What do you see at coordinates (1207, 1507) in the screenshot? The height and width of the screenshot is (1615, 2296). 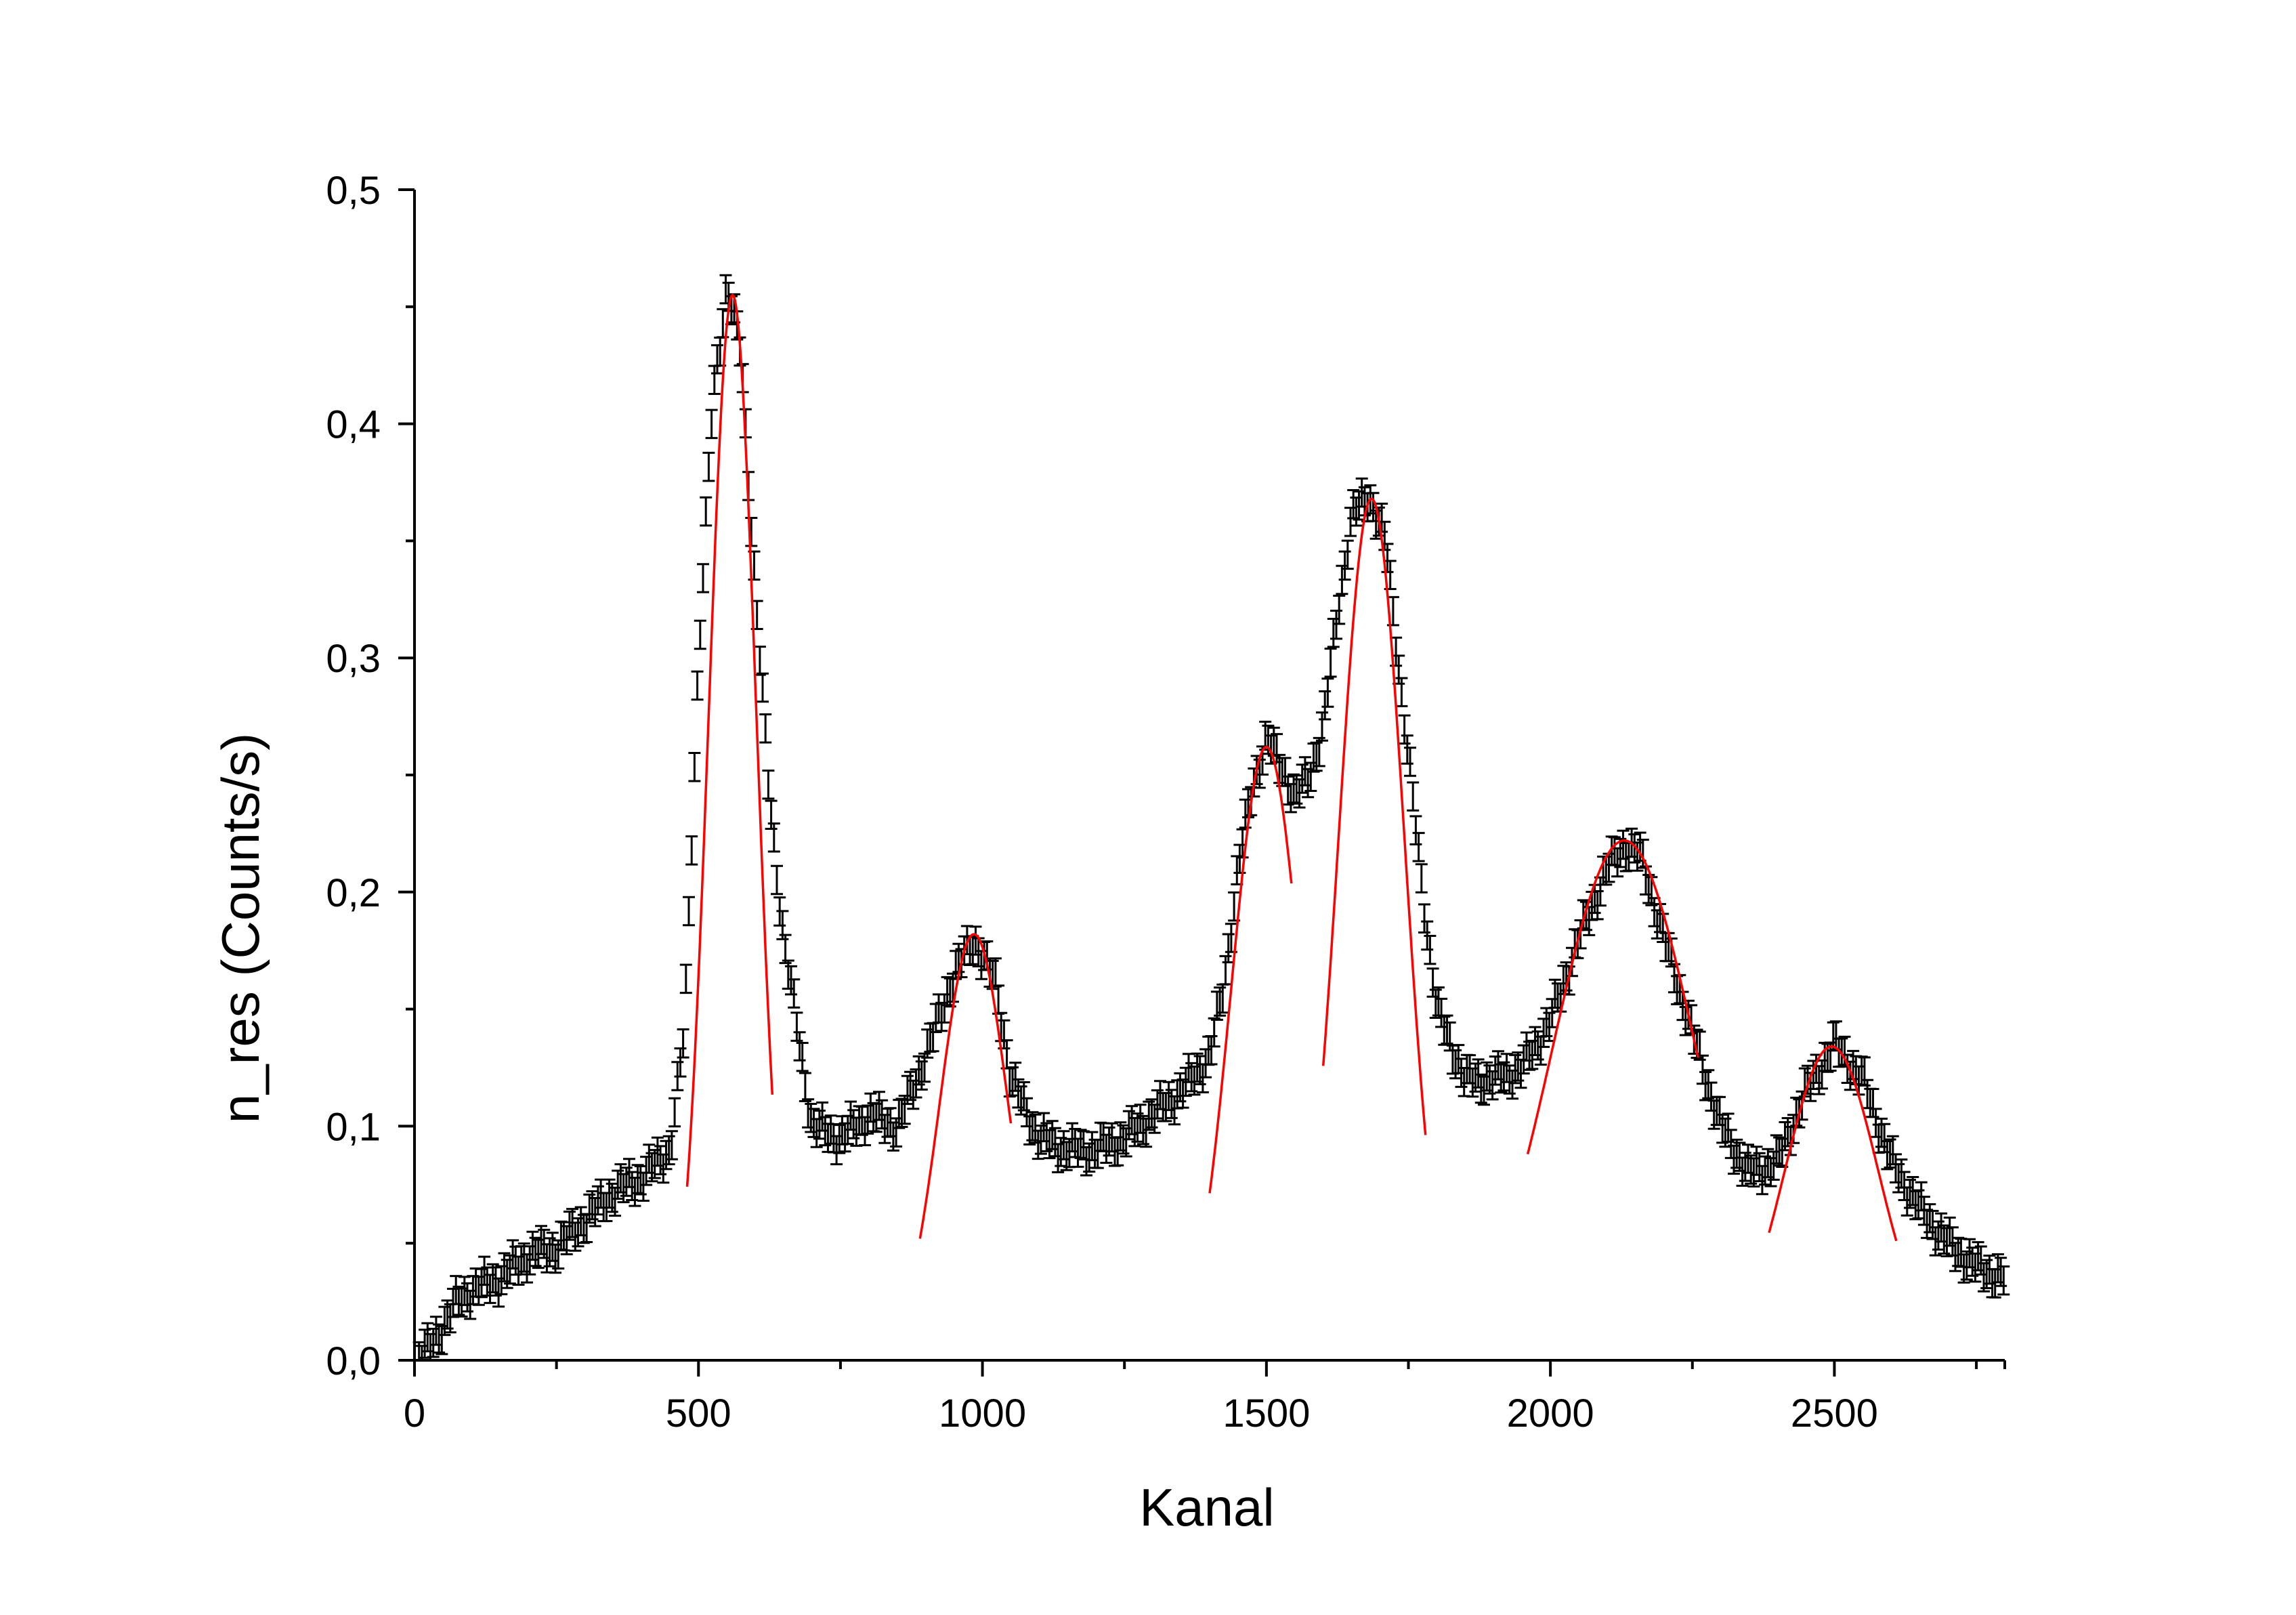 I see `x-axis-title: Kanal` at bounding box center [1207, 1507].